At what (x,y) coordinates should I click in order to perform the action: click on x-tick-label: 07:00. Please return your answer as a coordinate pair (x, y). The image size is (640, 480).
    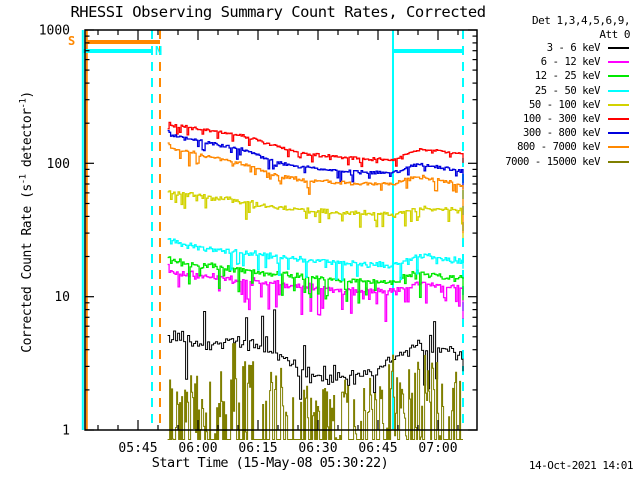
    Looking at the image, I should click on (437, 448).